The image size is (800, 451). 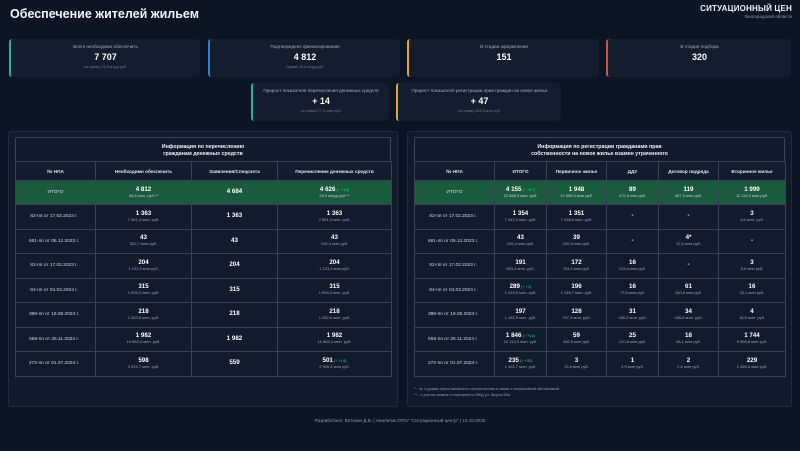 I want to click on stat-card-processing: В стадии оформления 151, so click(x=503, y=58).